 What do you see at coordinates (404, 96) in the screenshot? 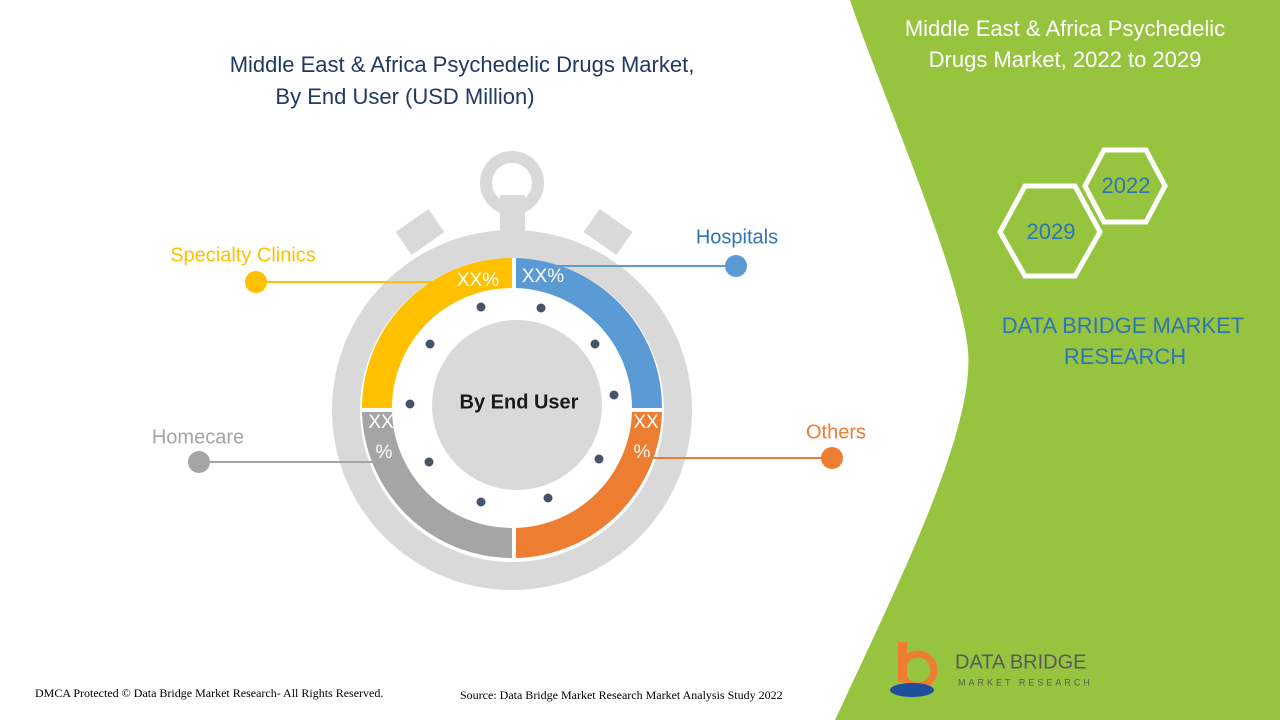
I see `title-line: By End User (USD Million)` at bounding box center [404, 96].